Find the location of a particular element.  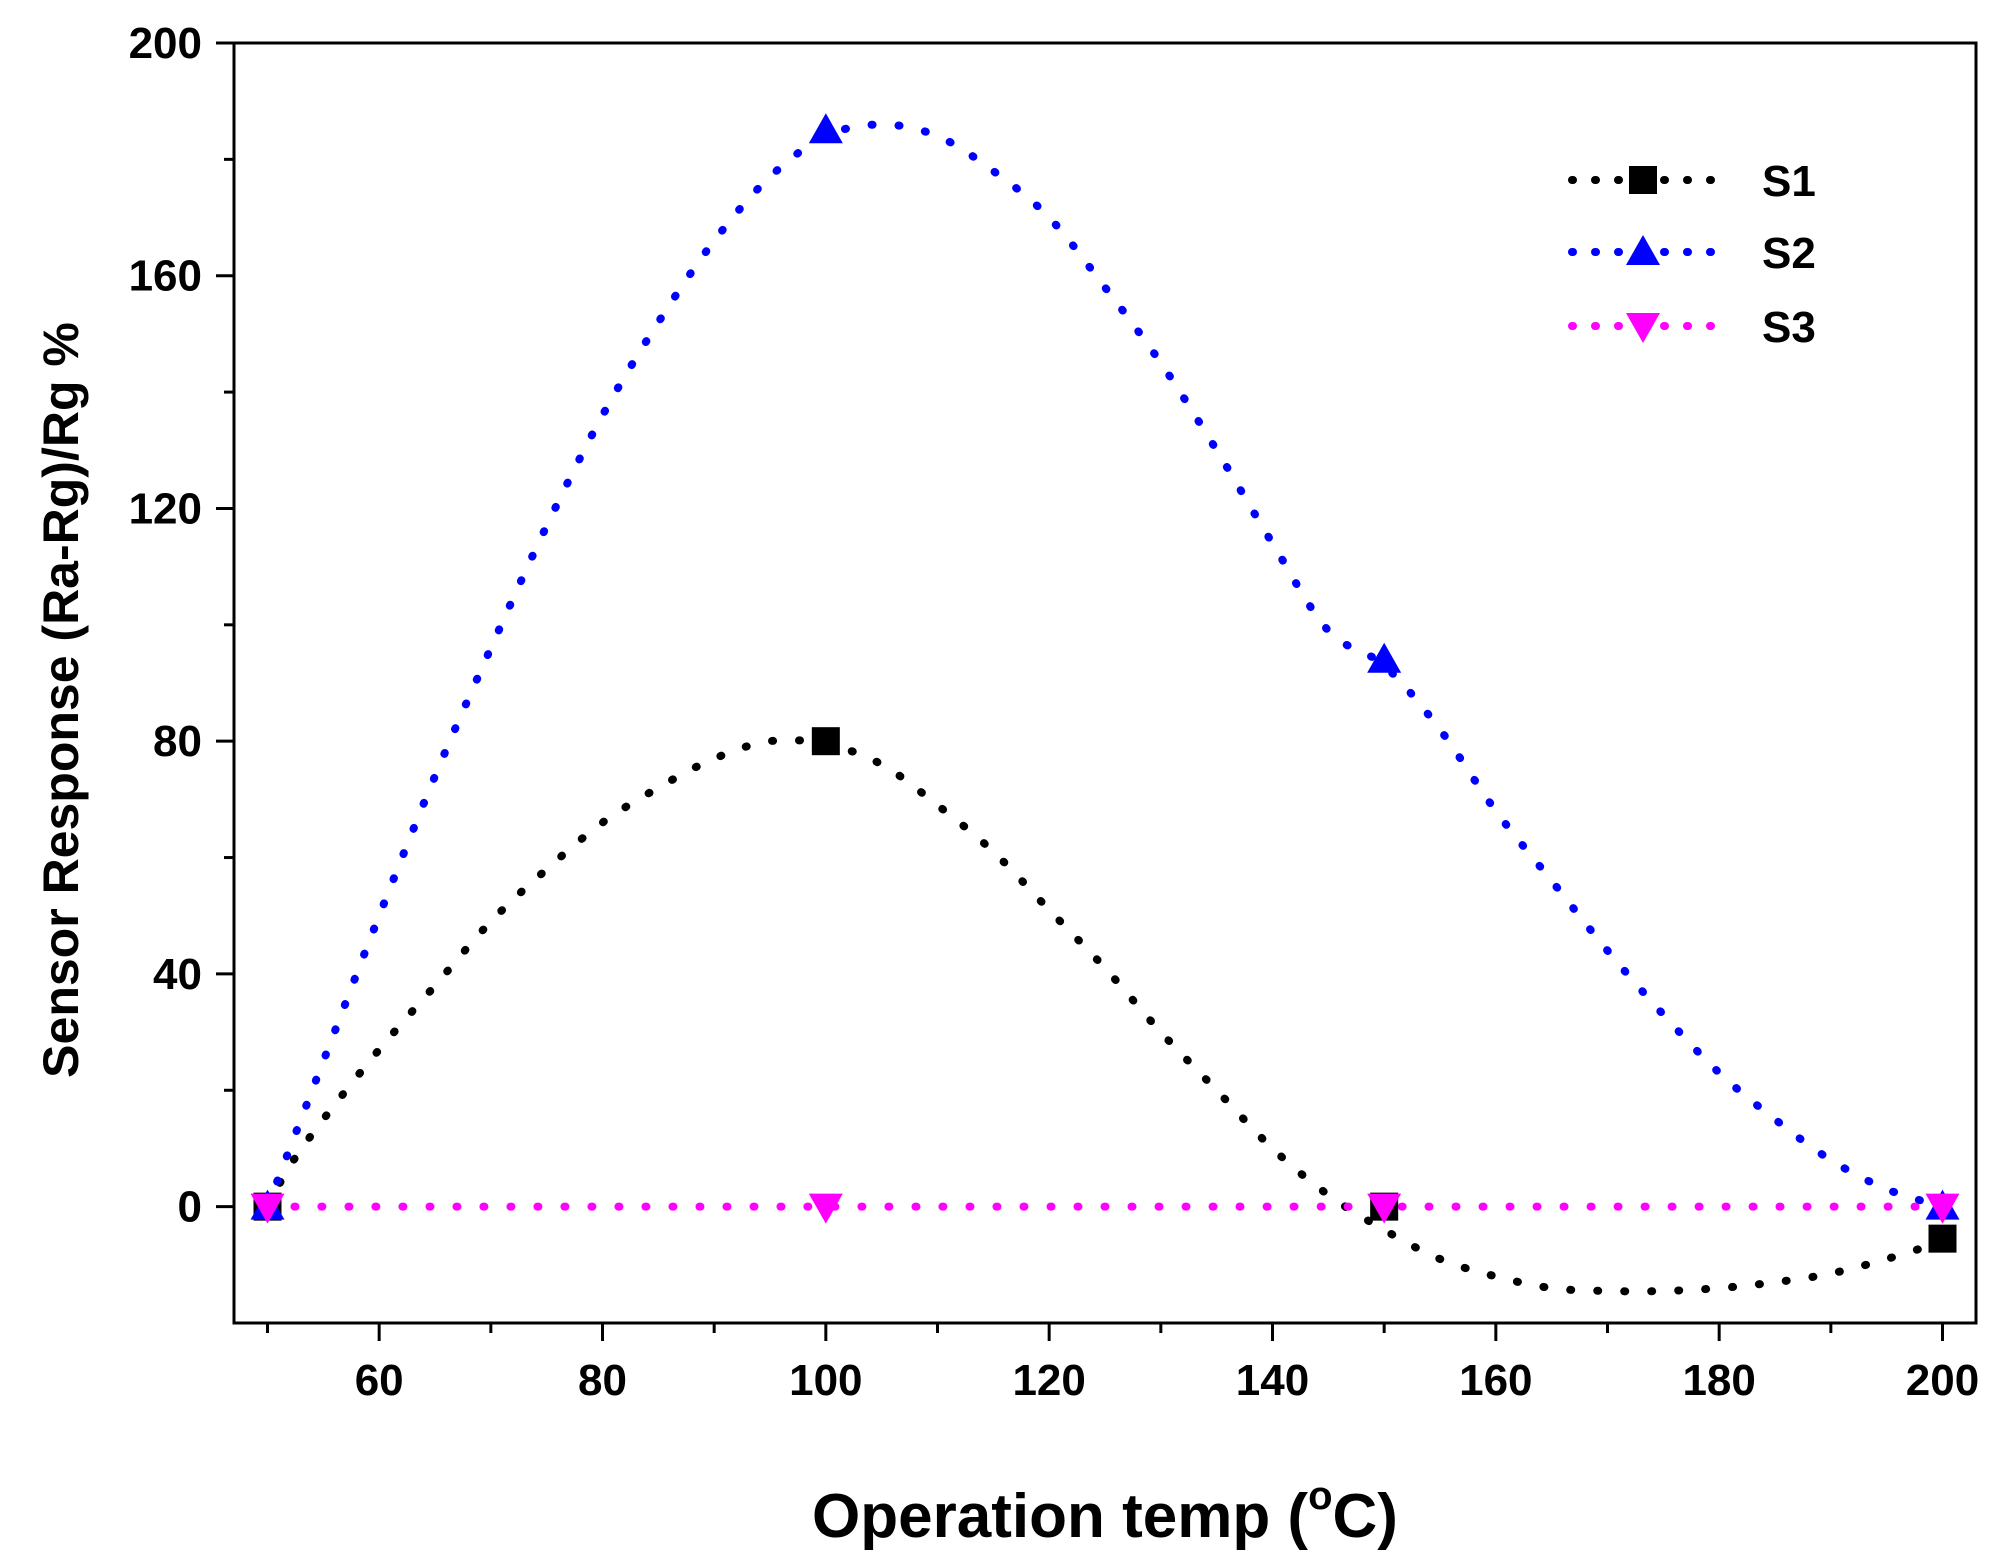

x-tick-label: 200 is located at coordinates (1942, 1380).